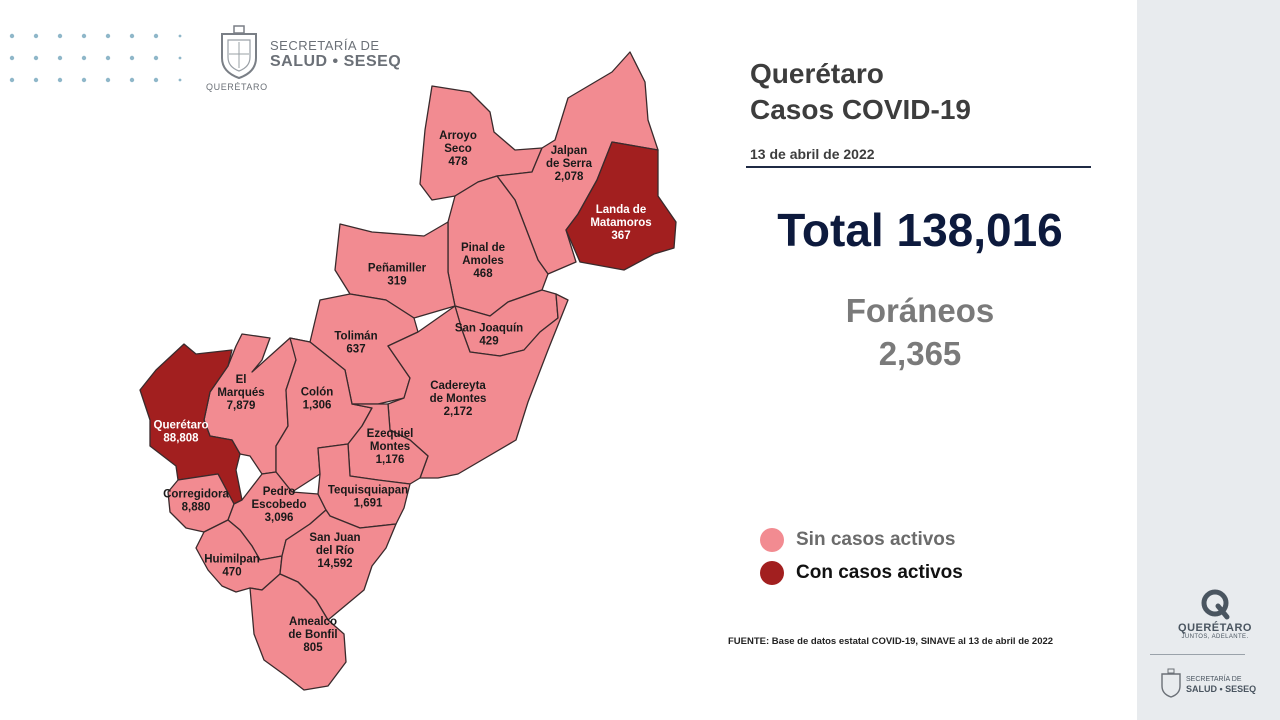 The image size is (1280, 720). Describe the element at coordinates (1215, 604) in the screenshot. I see `q-logo-icon` at that location.